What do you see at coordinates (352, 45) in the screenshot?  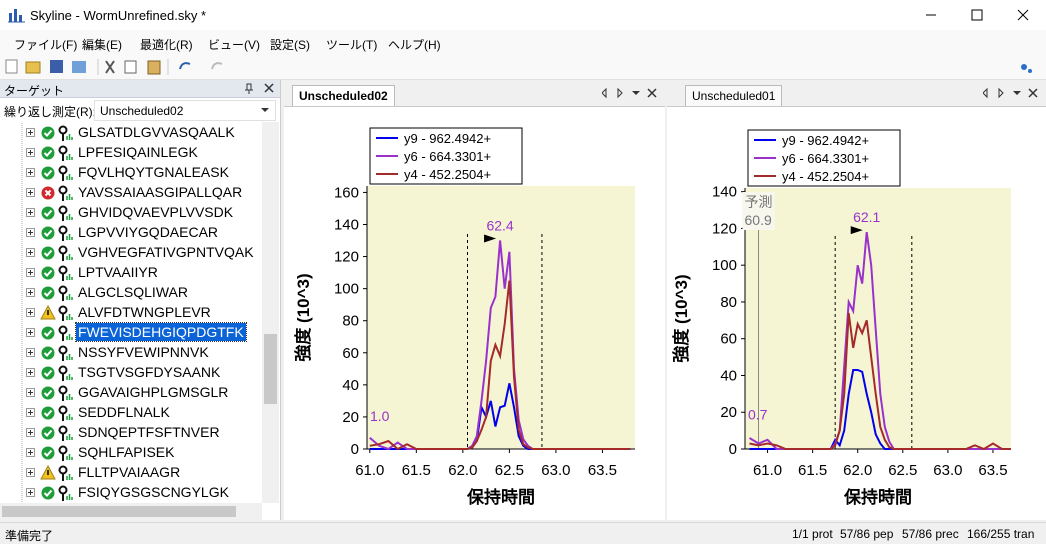 I see `menu-item: ツール(T)` at bounding box center [352, 45].